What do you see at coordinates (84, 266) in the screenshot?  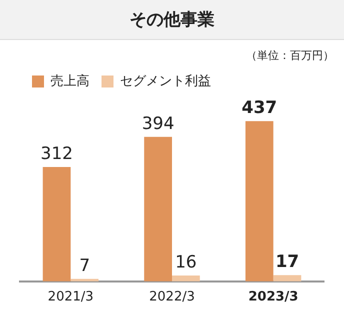 I see `data-label: 7` at bounding box center [84, 266].